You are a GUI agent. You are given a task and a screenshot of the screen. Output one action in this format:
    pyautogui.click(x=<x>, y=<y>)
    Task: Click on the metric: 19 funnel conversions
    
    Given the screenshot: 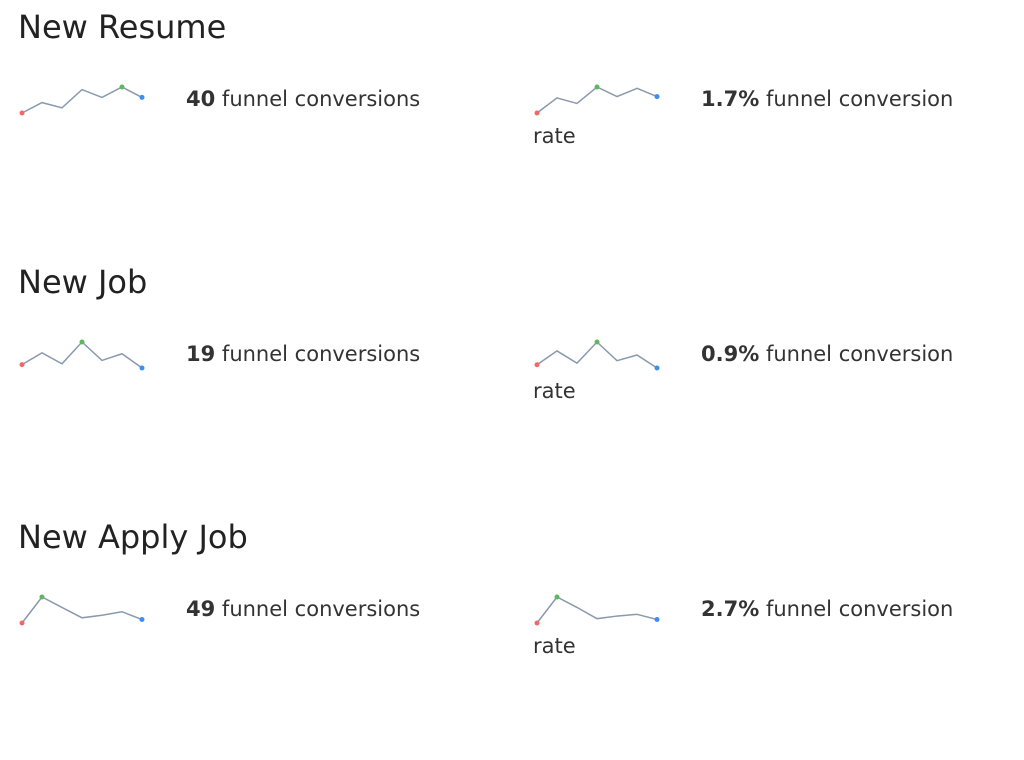 What is the action you would take?
    pyautogui.click(x=243, y=354)
    